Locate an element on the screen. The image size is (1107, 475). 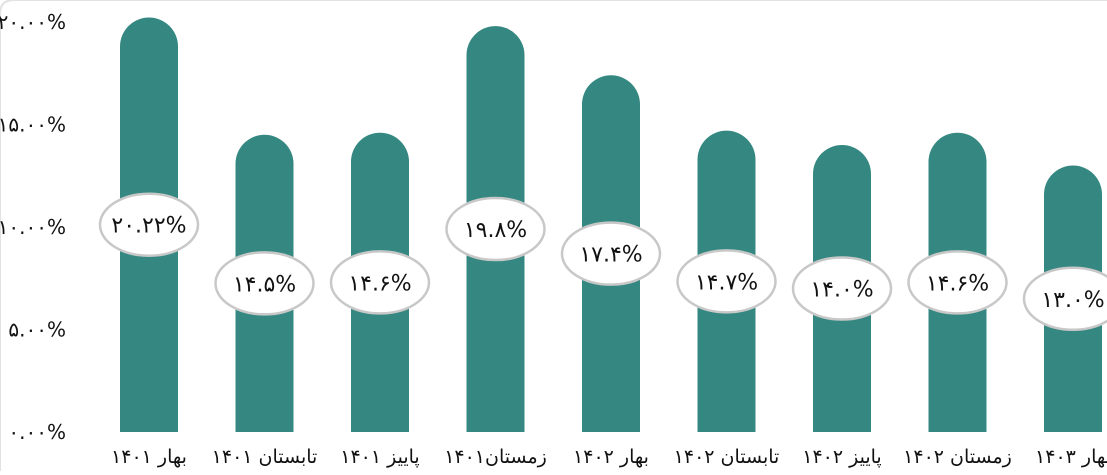
y-axis: ۰.۰۰% ۵.۰۰% ۱۰.۰۰% ۱۵.۰۰% ۲۰.۰۰% is located at coordinates (33, 227).